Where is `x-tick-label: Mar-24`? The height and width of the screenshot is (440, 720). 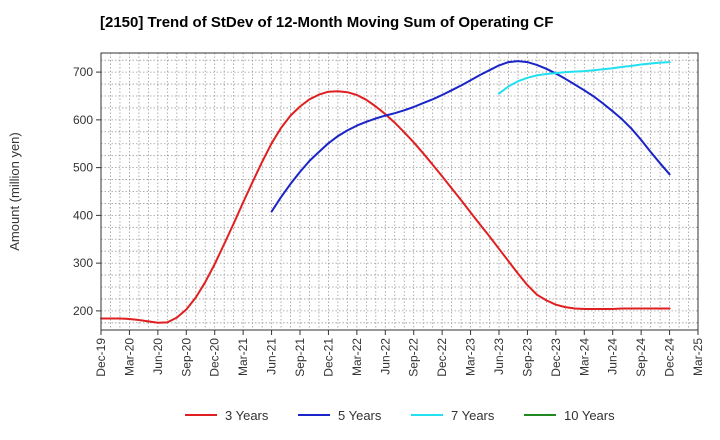
x-tick-label: Mar-24 is located at coordinates (584, 357).